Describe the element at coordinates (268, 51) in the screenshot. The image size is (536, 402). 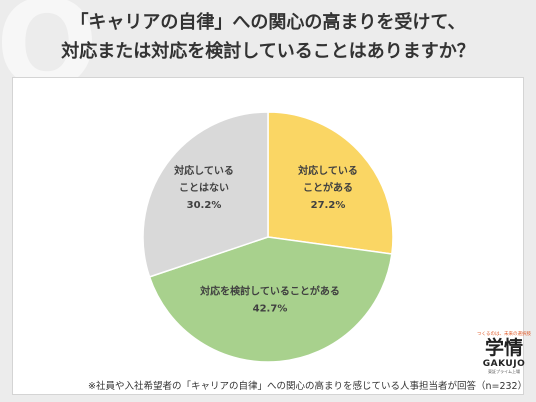
I see `question-line-2: 対応または対応を検討していることはありますか？` at that location.